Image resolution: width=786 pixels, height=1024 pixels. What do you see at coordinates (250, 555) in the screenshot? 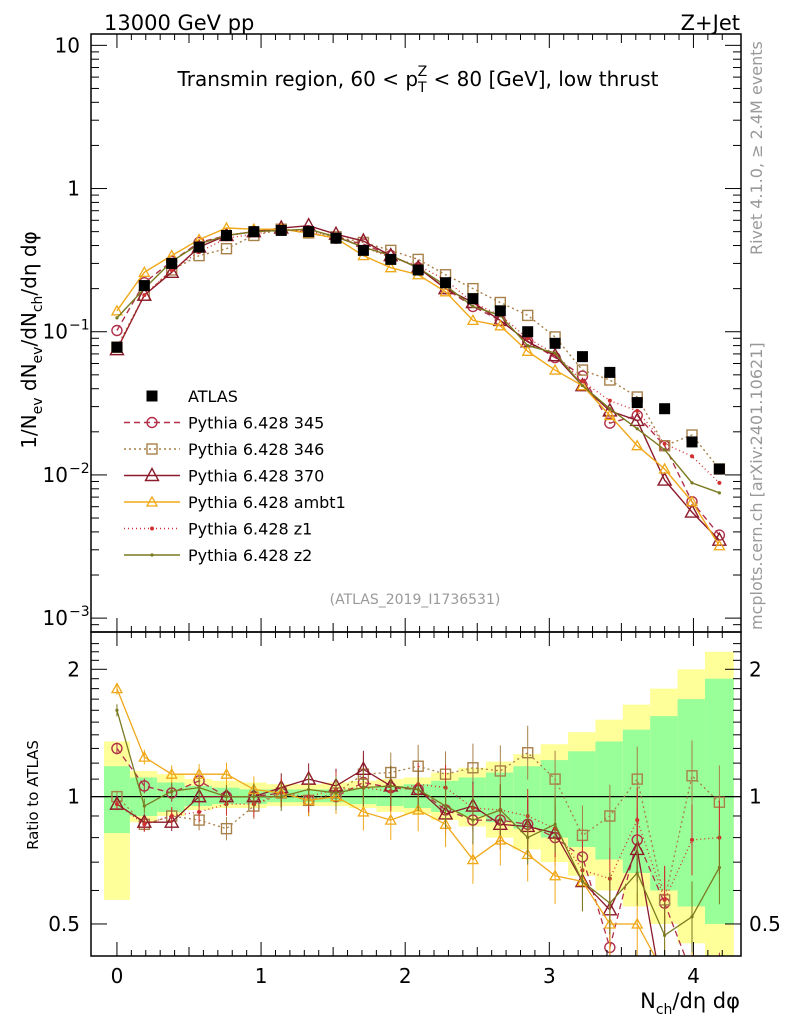
I see `legend-label-z2: Pythia 6.428 z2` at bounding box center [250, 555].